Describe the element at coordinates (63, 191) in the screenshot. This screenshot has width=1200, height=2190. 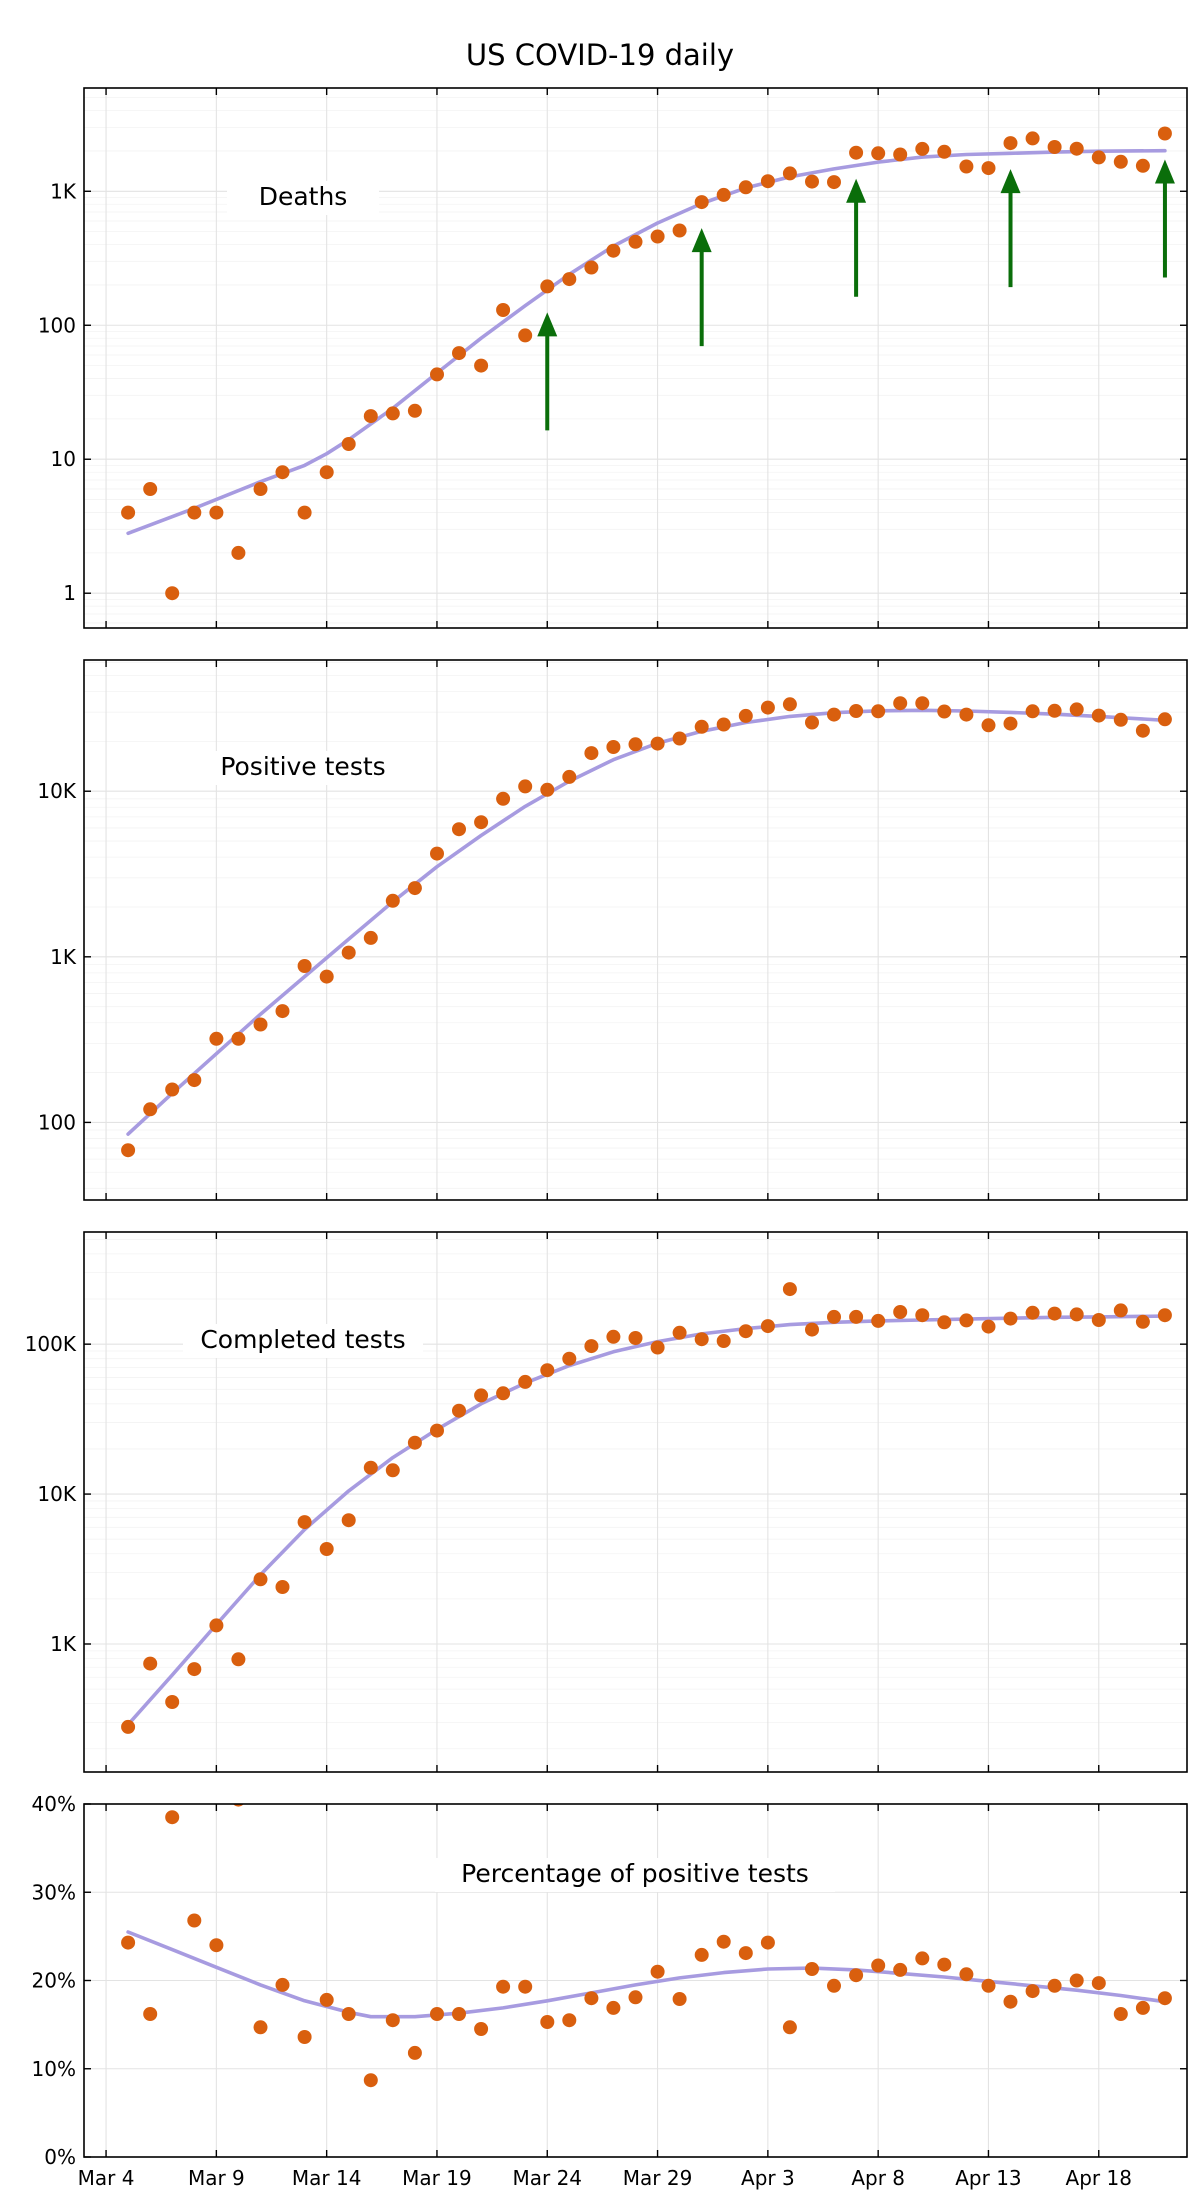
I see `y-tick-label: 1K` at that location.